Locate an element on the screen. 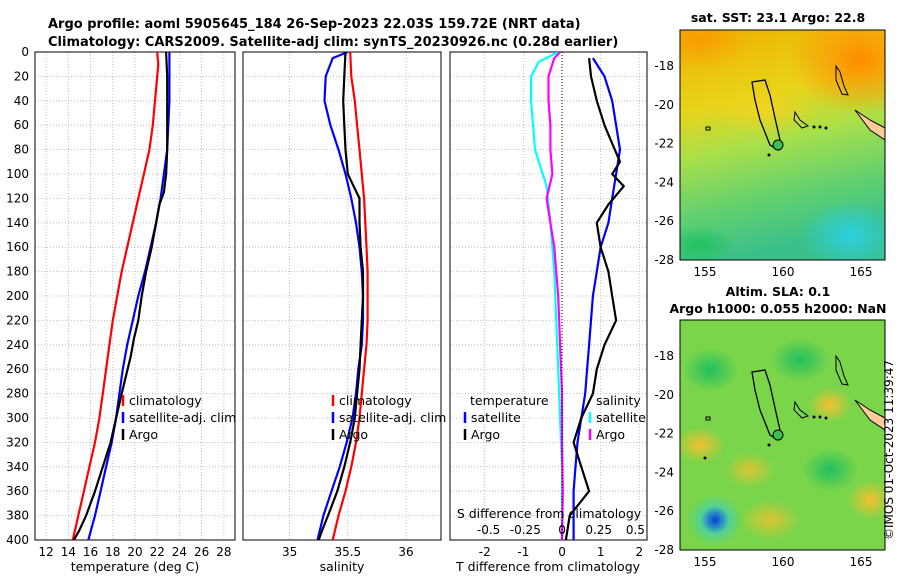  x-tick-label: -2 is located at coordinates (485, 552).